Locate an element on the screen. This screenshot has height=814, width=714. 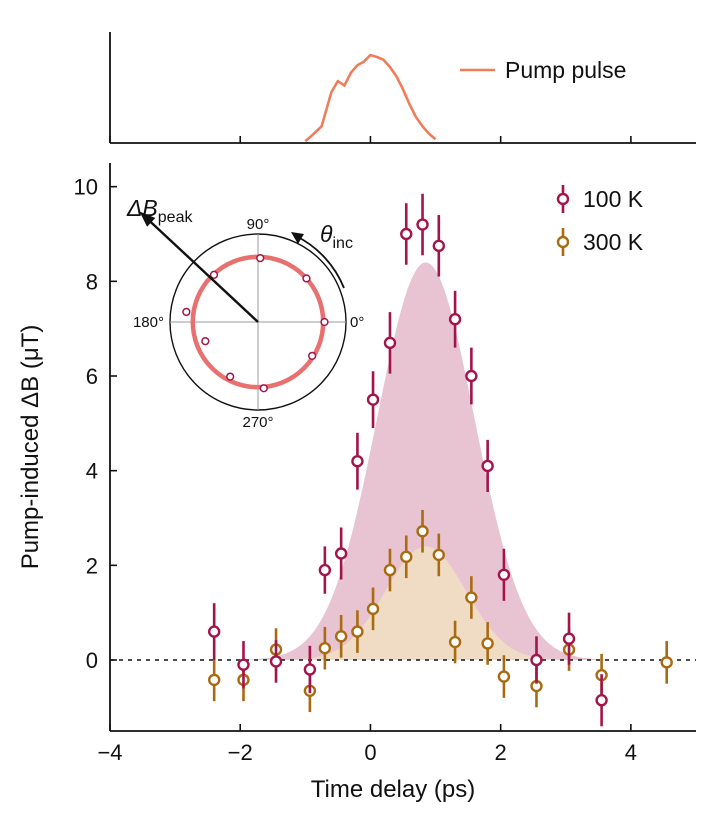
legend-label-300k: 300 K is located at coordinates (613, 242).